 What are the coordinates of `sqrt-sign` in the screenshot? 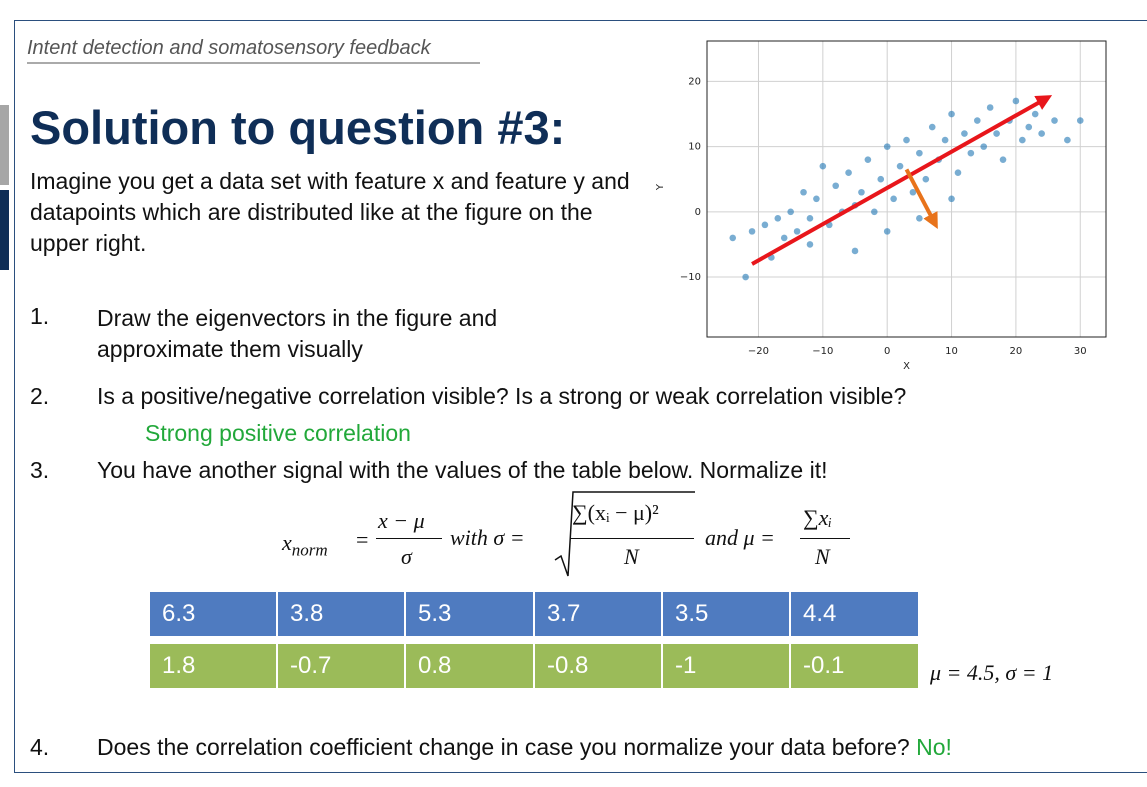 It's located at (624, 534).